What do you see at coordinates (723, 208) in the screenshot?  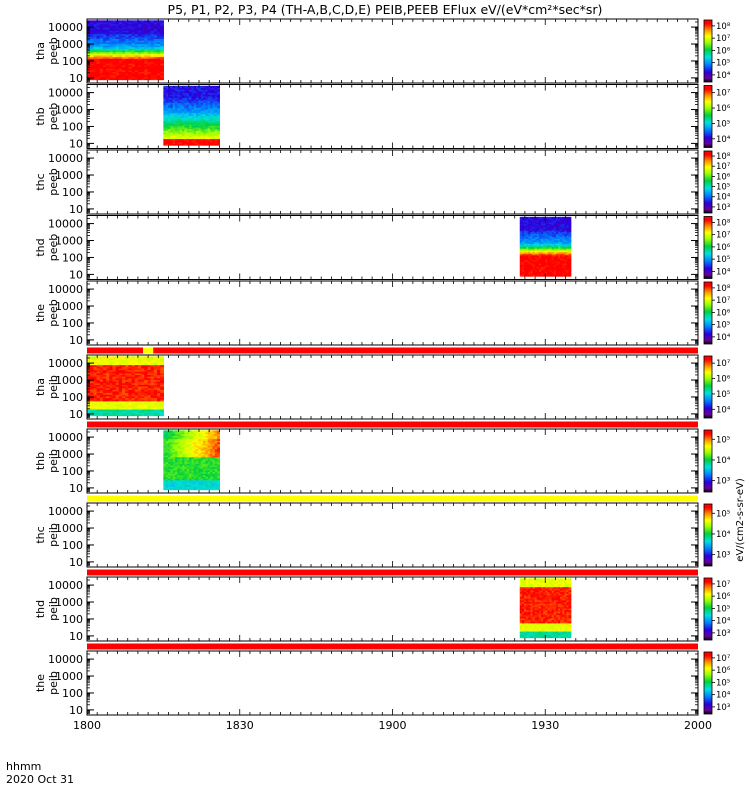 I see `colorbar-tick-label: 10³` at bounding box center [723, 208].